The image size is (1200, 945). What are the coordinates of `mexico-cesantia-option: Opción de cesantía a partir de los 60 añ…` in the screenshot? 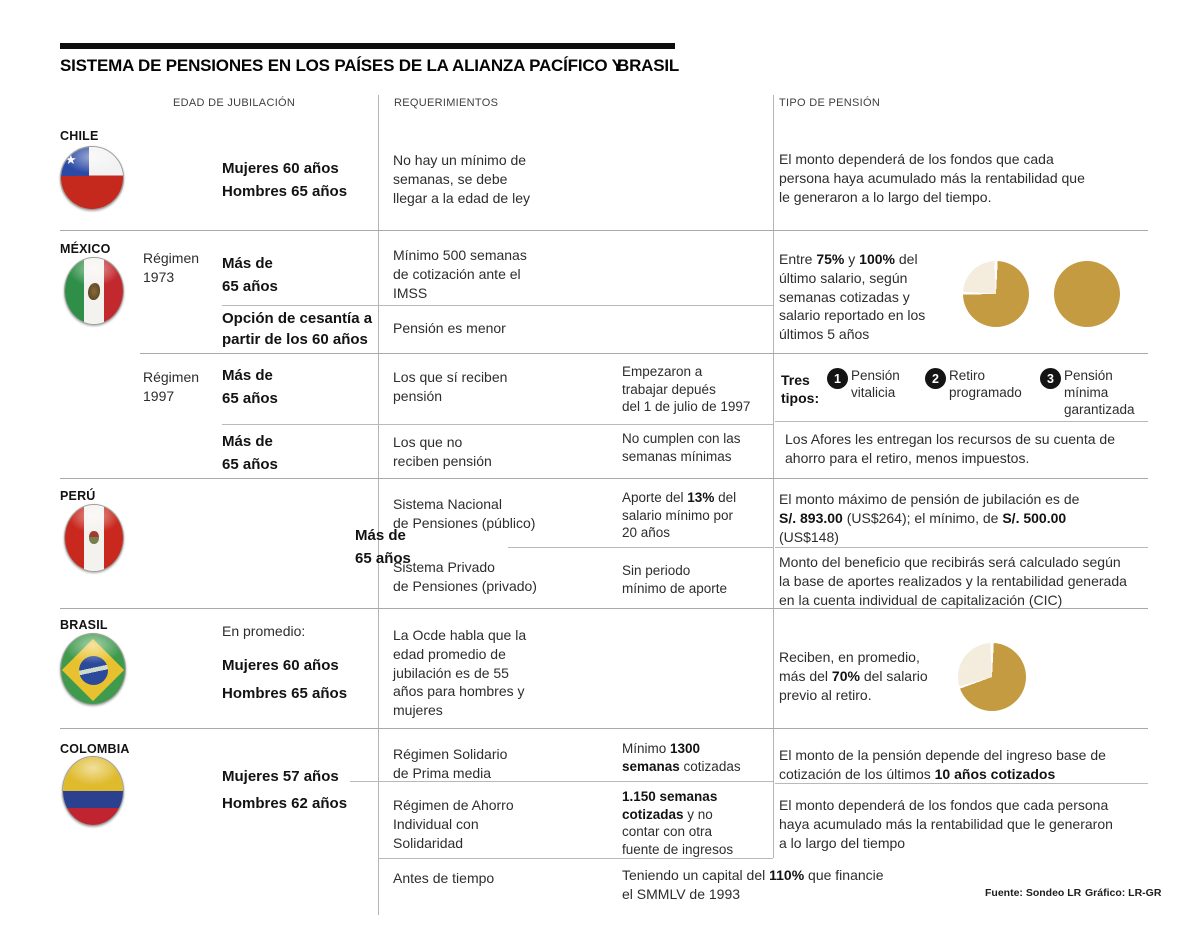 It's located at (297, 329).